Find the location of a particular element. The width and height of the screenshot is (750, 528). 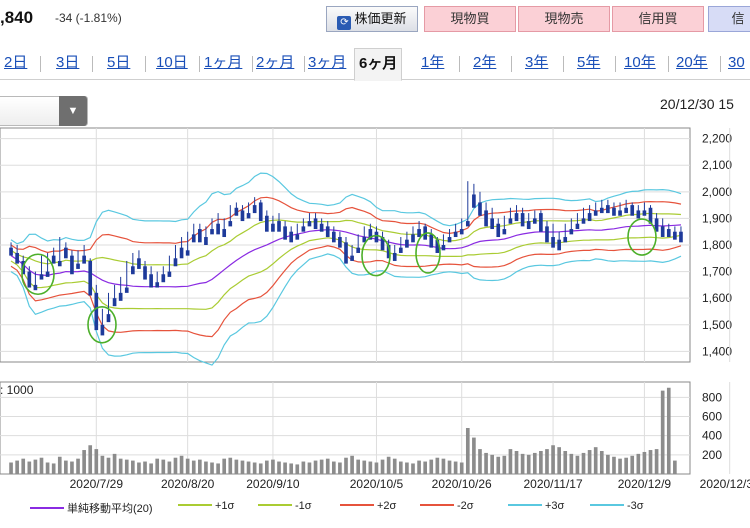

tab-1m: 1ヶ月 is located at coordinates (223, 62).